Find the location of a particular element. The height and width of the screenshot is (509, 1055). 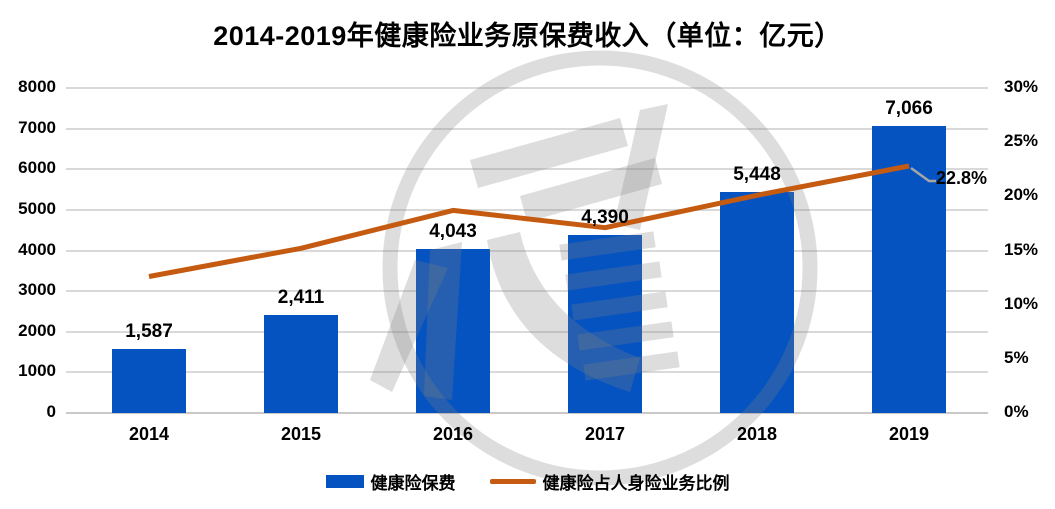

y-axis-right-tick: 0% is located at coordinates (1016, 411).